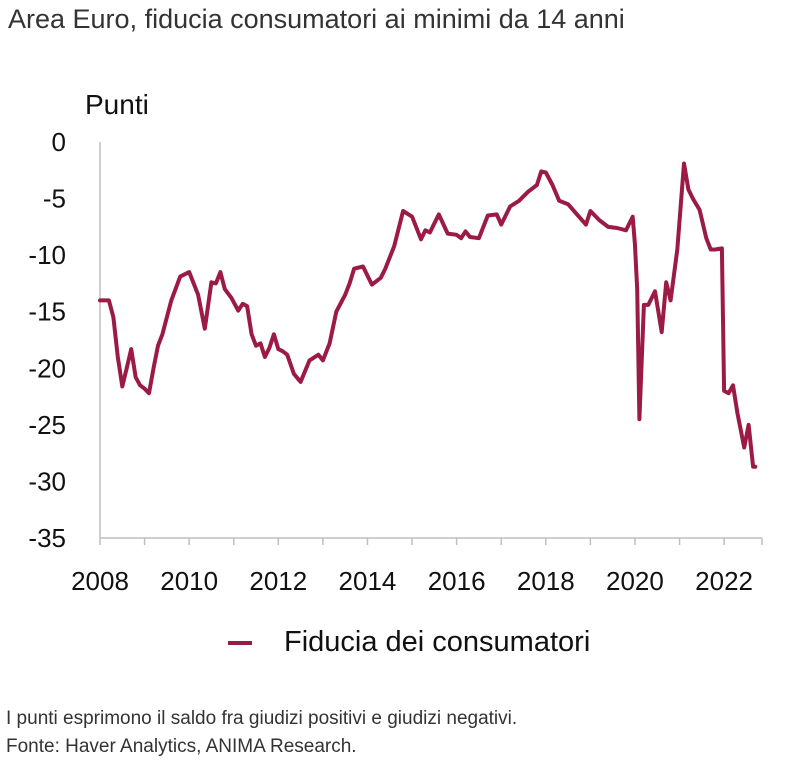 This screenshot has height=766, width=800. What do you see at coordinates (189, 581) in the screenshot?
I see `x-tick-label: 2010` at bounding box center [189, 581].